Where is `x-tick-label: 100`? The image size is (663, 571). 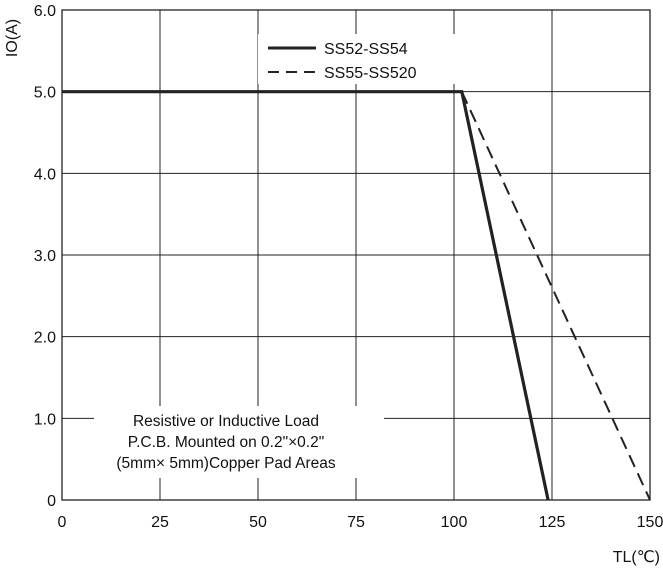 x-tick-label: 100 is located at coordinates (454, 522).